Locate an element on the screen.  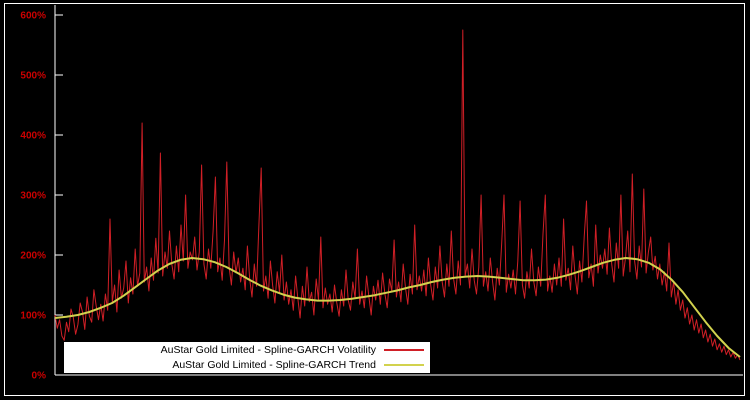
legend-label-trend: AuStar Gold Limited - Spline-GARCH Trend is located at coordinates (274, 365).